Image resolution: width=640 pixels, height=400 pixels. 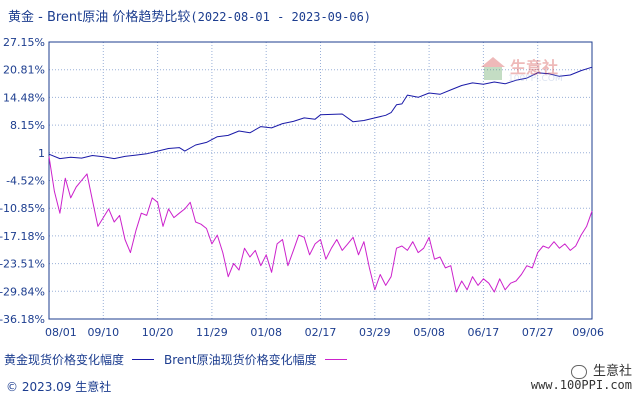 What do you see at coordinates (534, 67) in the screenshot?
I see `watermark-name: 生意社` at bounding box center [534, 67].